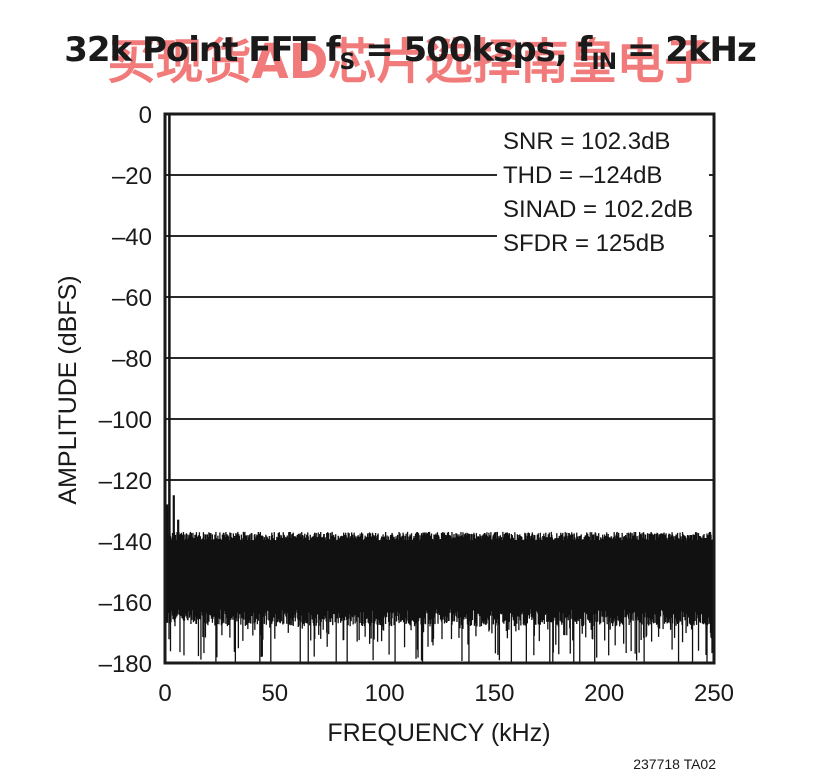 The image size is (820, 780). I want to click on chart-title-fs-subscript: S, so click(347, 62).